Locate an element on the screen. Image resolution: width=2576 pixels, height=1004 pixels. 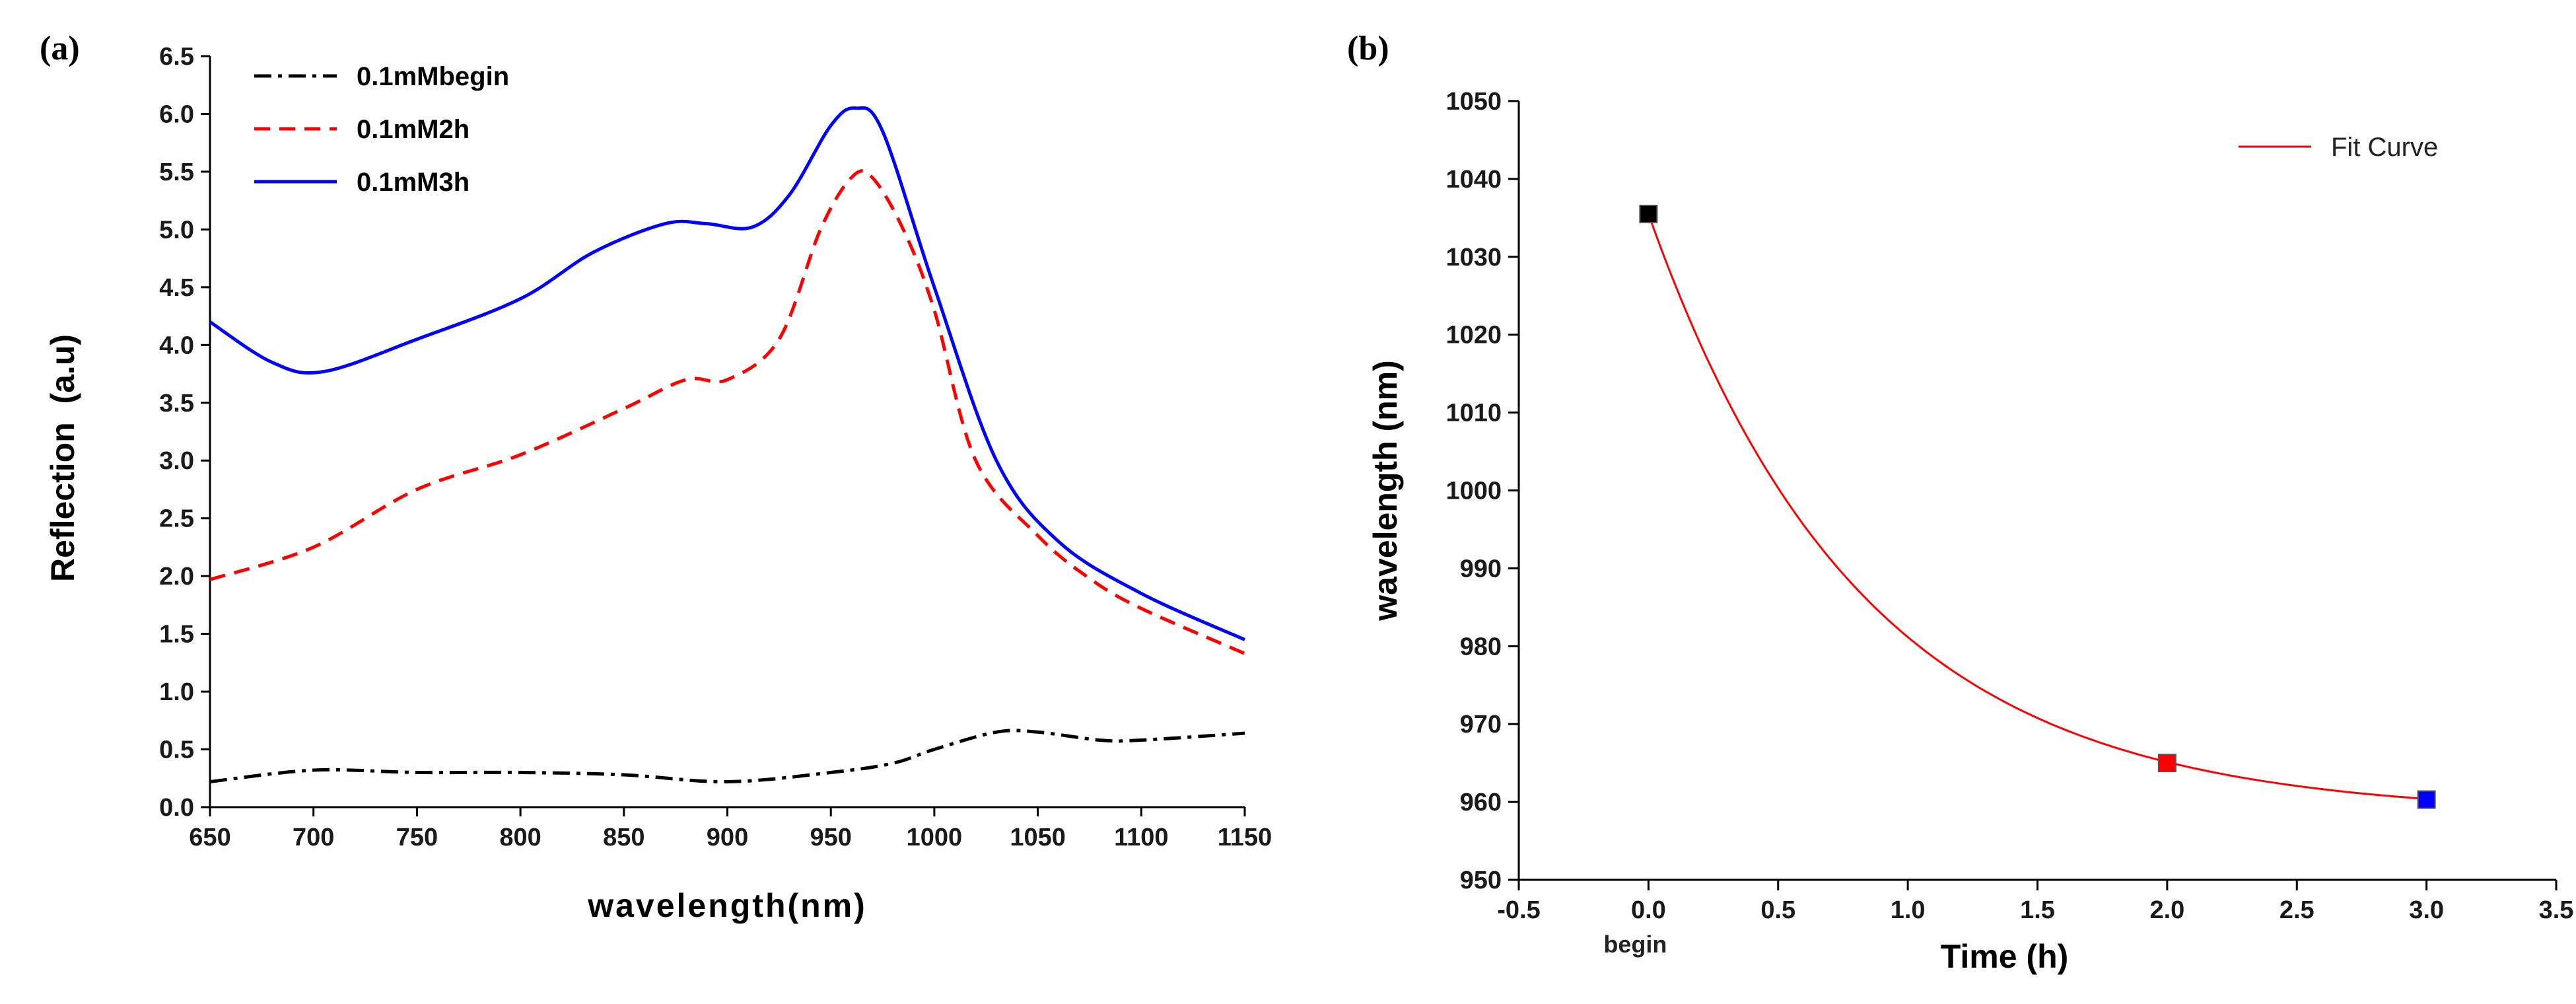
x-tick-label: 650 is located at coordinates (210, 838).